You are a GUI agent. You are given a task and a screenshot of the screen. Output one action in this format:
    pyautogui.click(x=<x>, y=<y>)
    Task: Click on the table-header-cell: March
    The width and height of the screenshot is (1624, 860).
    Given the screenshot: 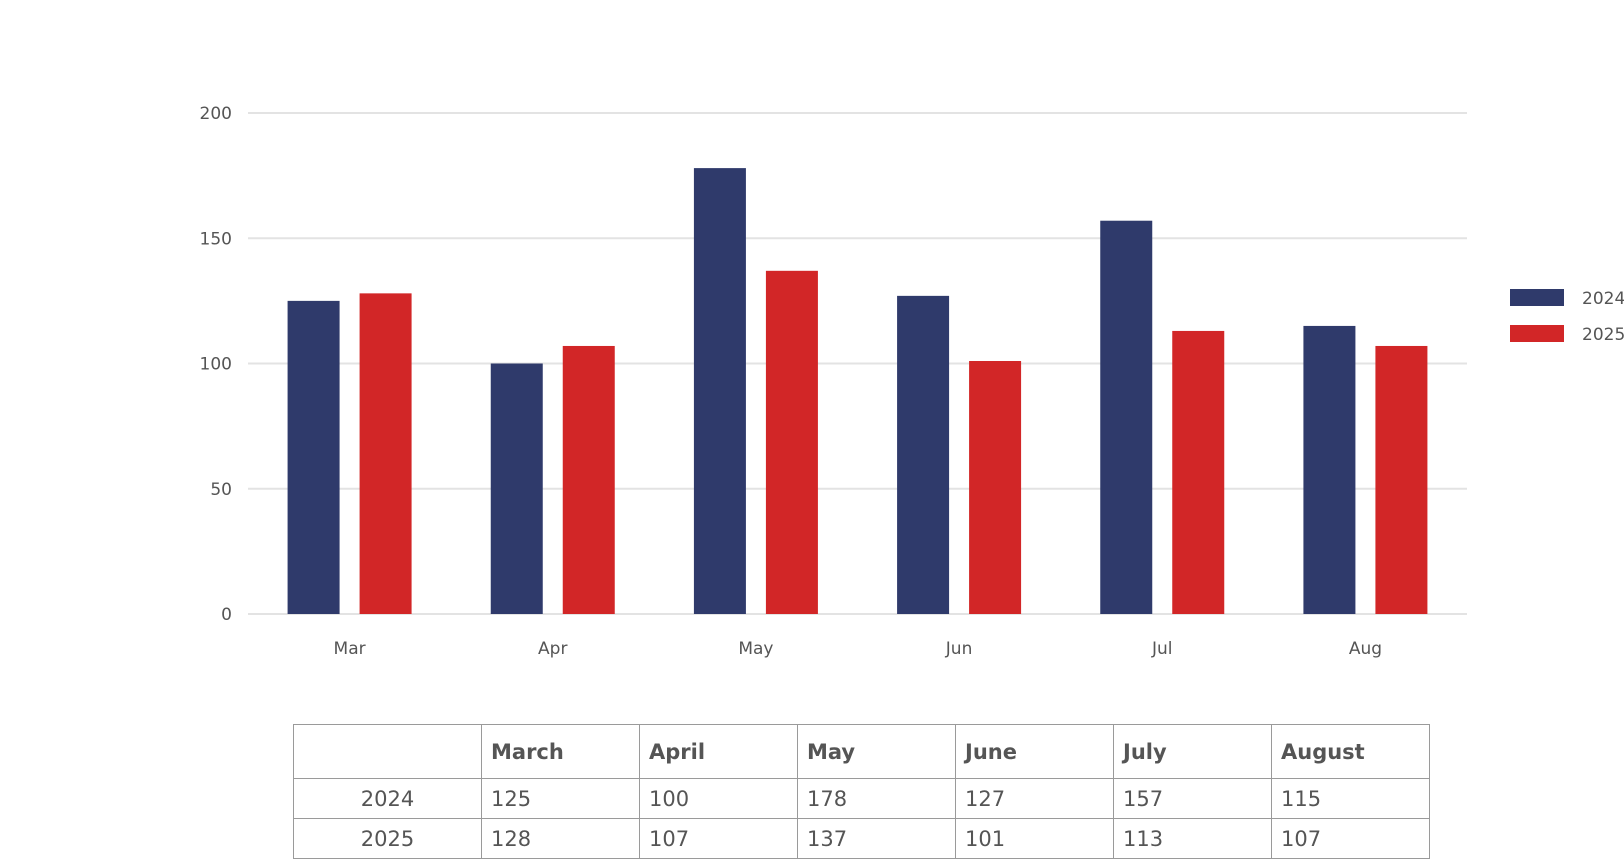 What is the action you would take?
    pyautogui.click(x=560, y=751)
    